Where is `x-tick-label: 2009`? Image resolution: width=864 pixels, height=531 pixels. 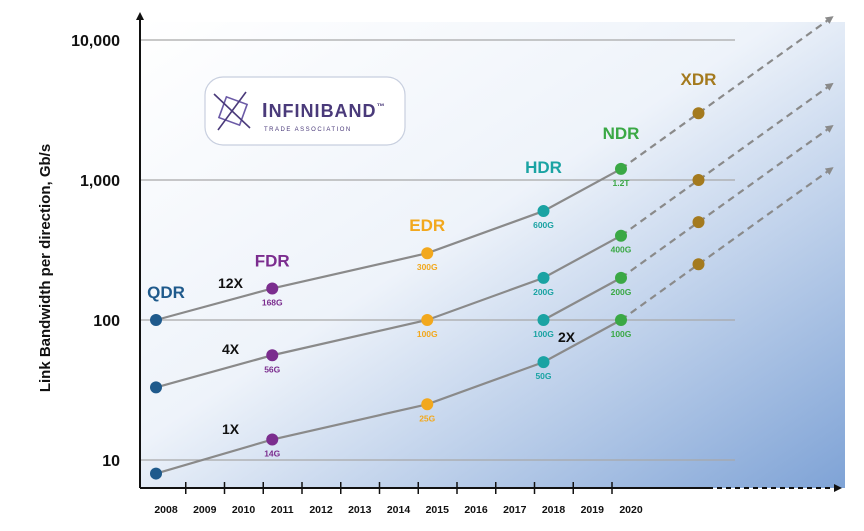 x-tick-label: 2009 is located at coordinates (205, 510).